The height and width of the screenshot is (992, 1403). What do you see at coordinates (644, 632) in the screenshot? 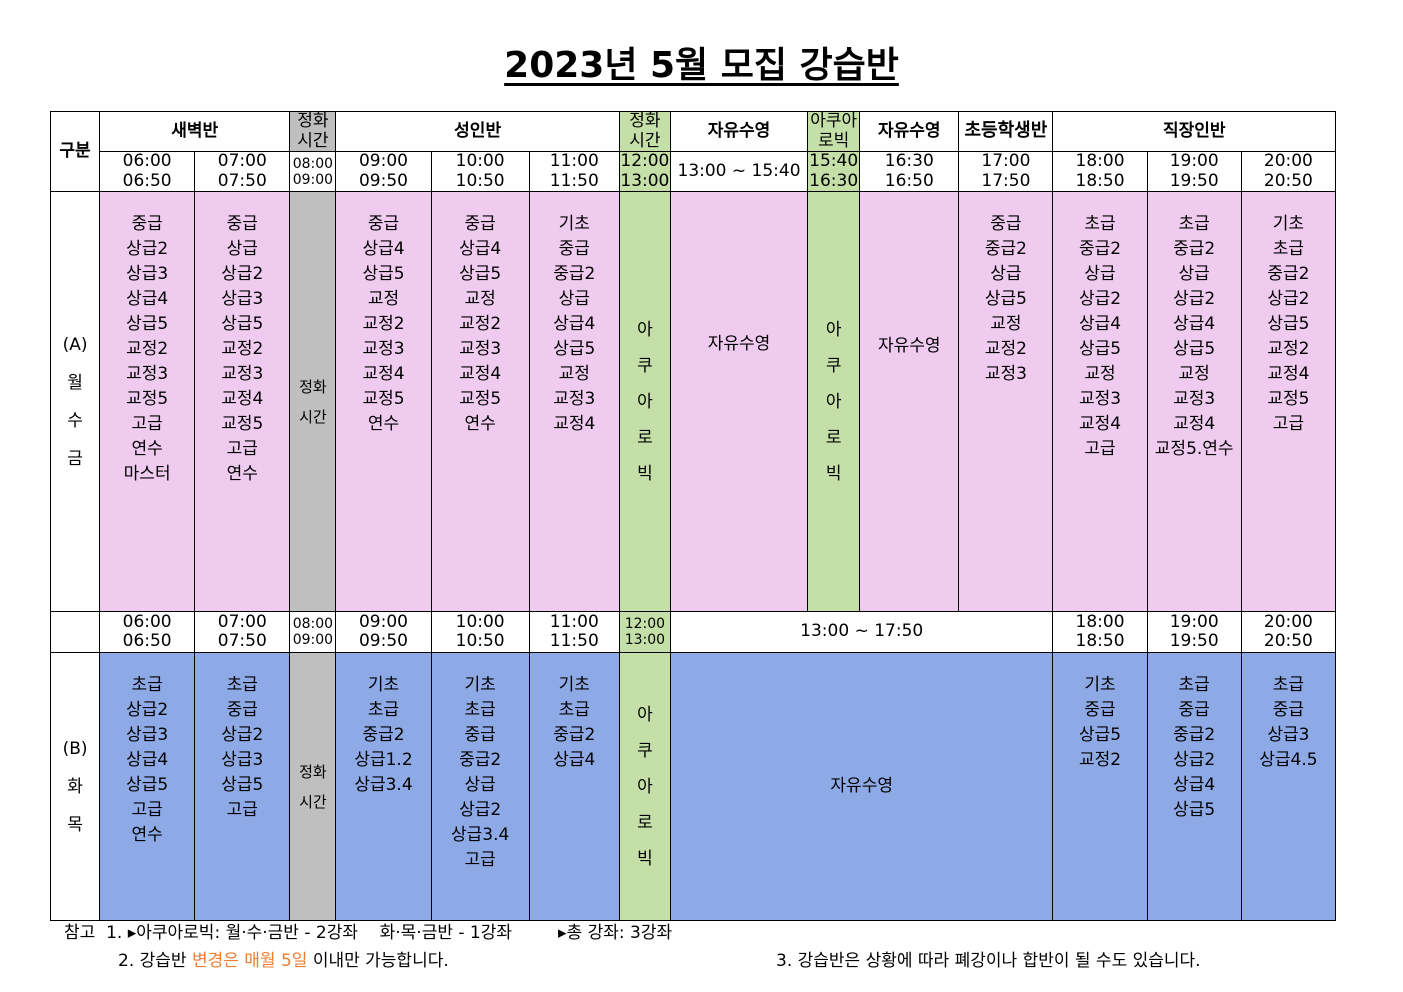
I see `time-b-1200: 12:00 13:00` at bounding box center [644, 632].